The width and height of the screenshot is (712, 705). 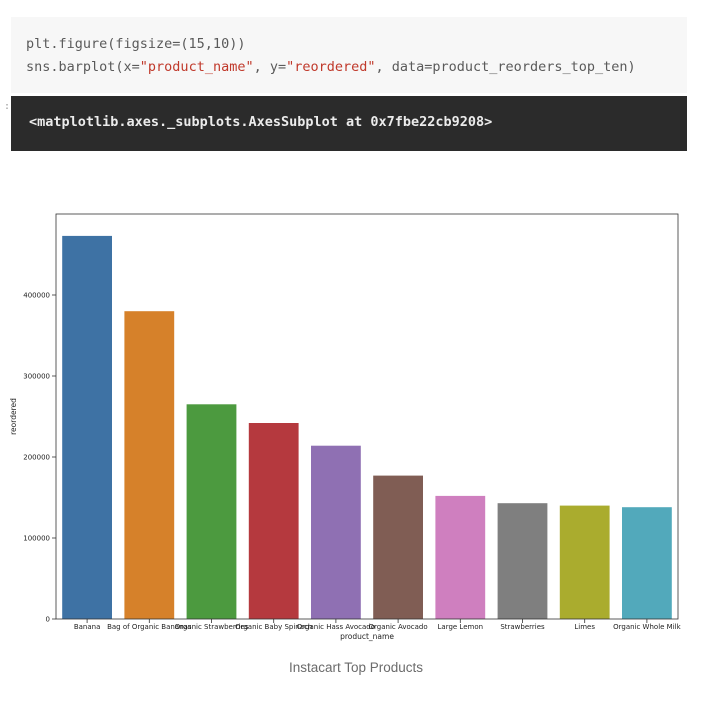 What do you see at coordinates (522, 627) in the screenshot?
I see `x-tick-label: Strawberries` at bounding box center [522, 627].